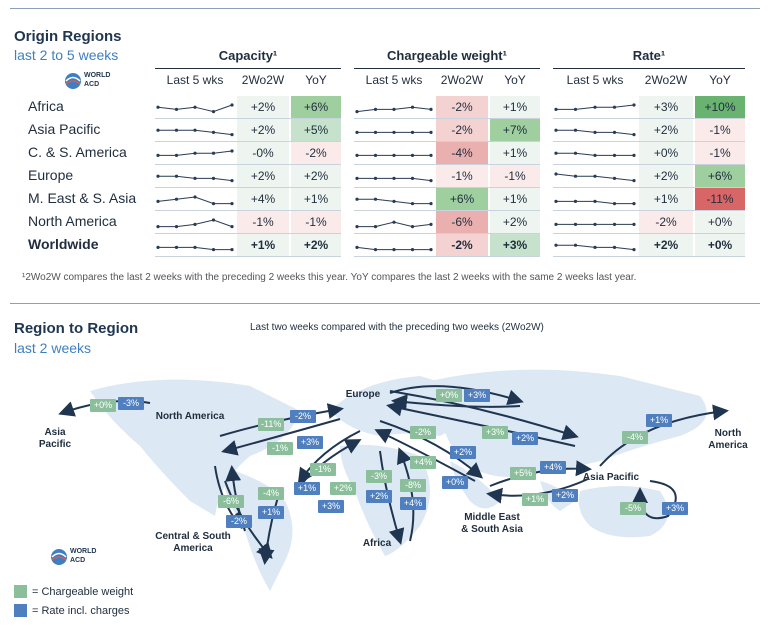 This screenshot has height=631, width=770. I want to click on rate-2wo2w-cell: +0%, so click(666, 153).